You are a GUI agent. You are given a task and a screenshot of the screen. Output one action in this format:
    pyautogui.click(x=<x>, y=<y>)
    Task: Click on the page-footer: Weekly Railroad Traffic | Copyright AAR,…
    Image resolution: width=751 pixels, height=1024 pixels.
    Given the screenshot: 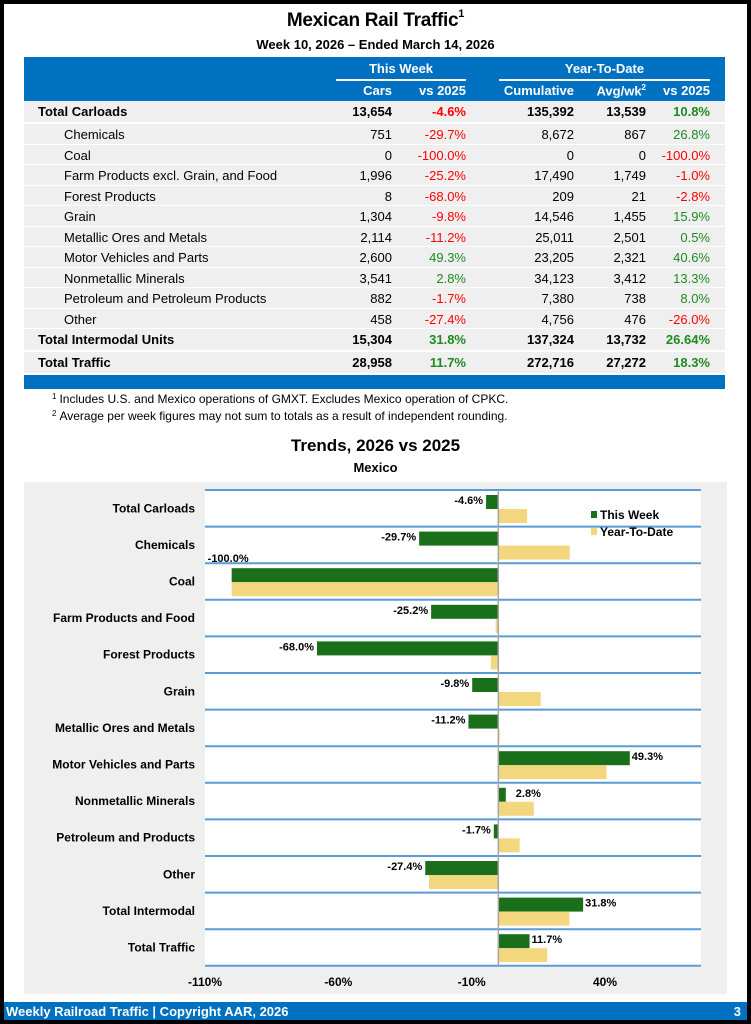 What is the action you would take?
    pyautogui.click(x=375, y=1011)
    